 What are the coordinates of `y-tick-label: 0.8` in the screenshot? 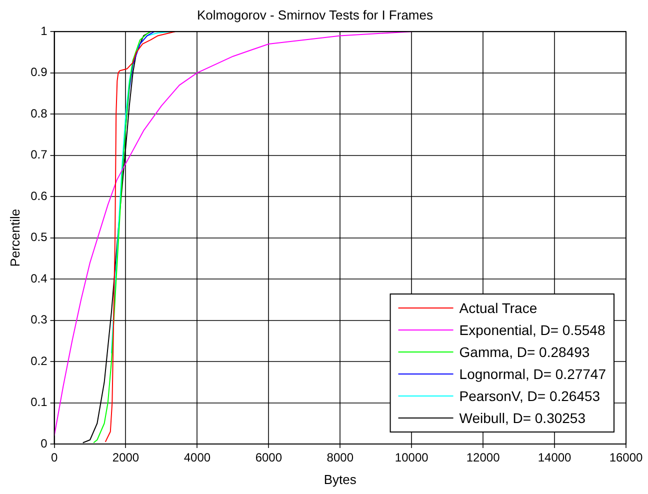 It's located at (39, 113).